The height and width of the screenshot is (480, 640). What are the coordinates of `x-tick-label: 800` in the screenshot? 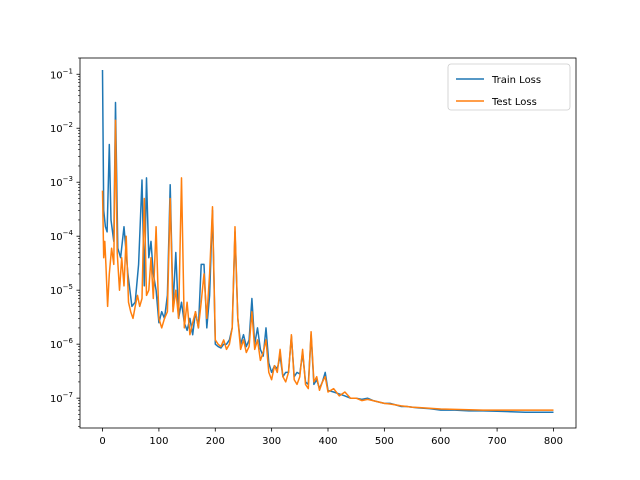 It's located at (553, 441).